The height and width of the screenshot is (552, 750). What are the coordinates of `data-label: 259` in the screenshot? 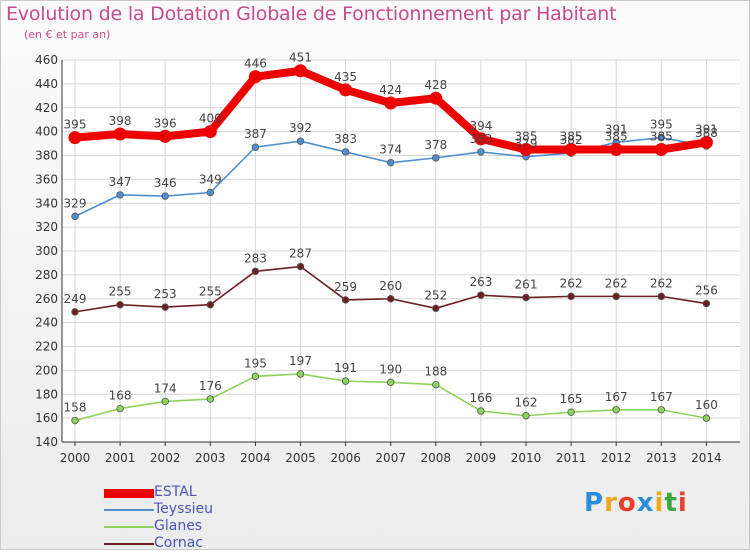 It's located at (345, 287).